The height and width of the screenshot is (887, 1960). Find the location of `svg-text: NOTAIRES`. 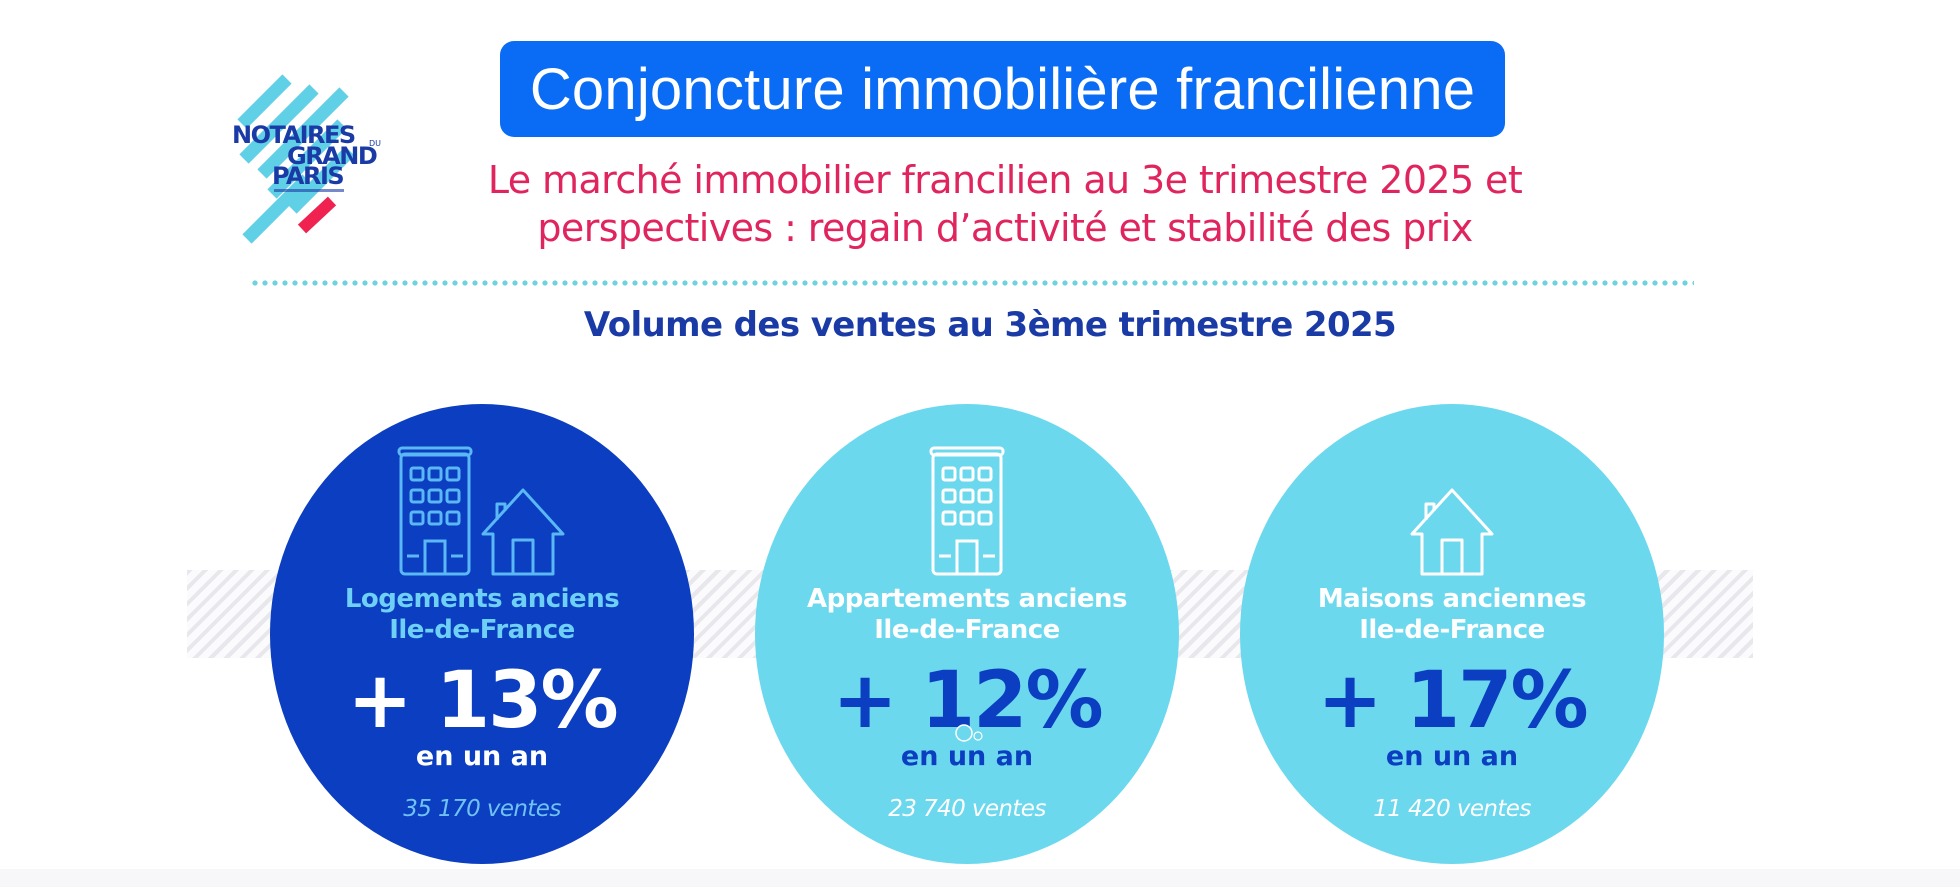

svg-text: NOTAIRES is located at coordinates (293, 135).